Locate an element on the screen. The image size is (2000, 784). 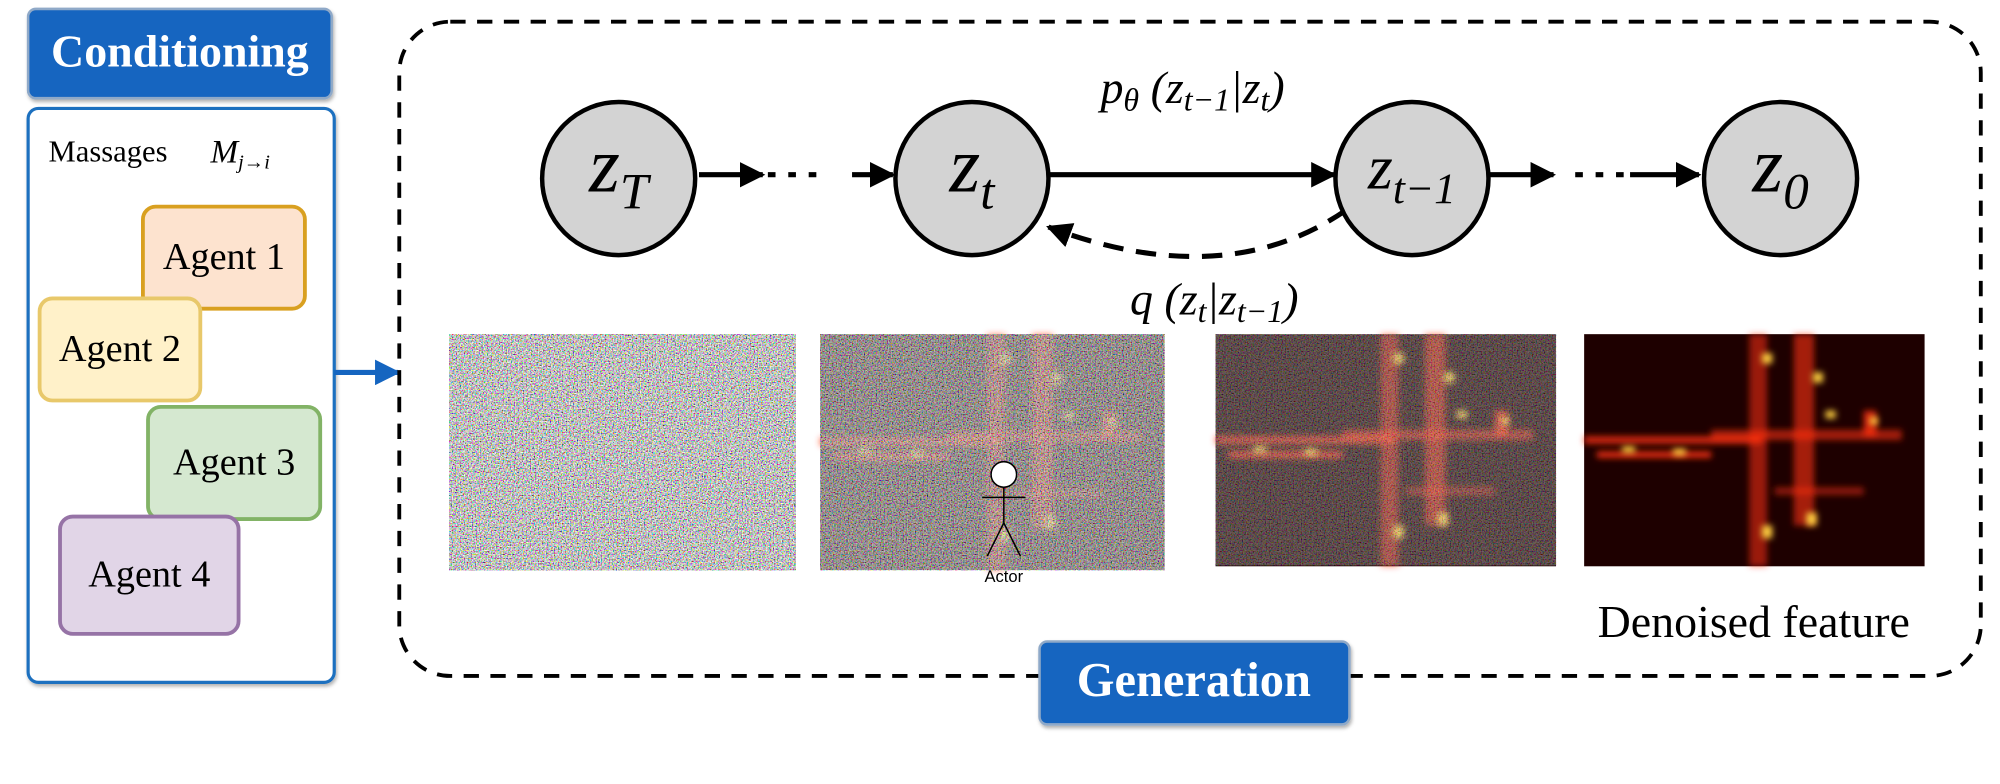
label-text: (z is located at coordinates (1161, 86).